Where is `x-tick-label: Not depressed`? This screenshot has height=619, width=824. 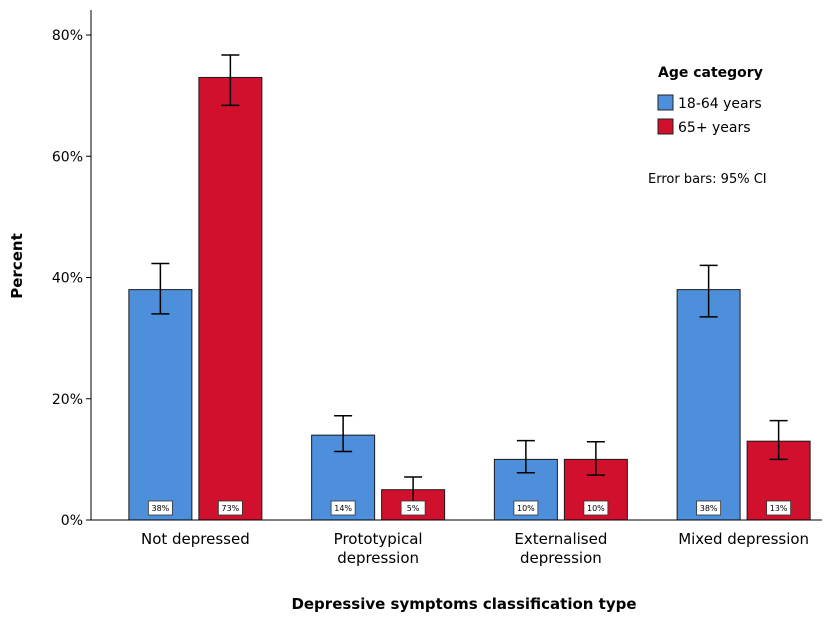
x-tick-label: Not depressed is located at coordinates (195, 539).